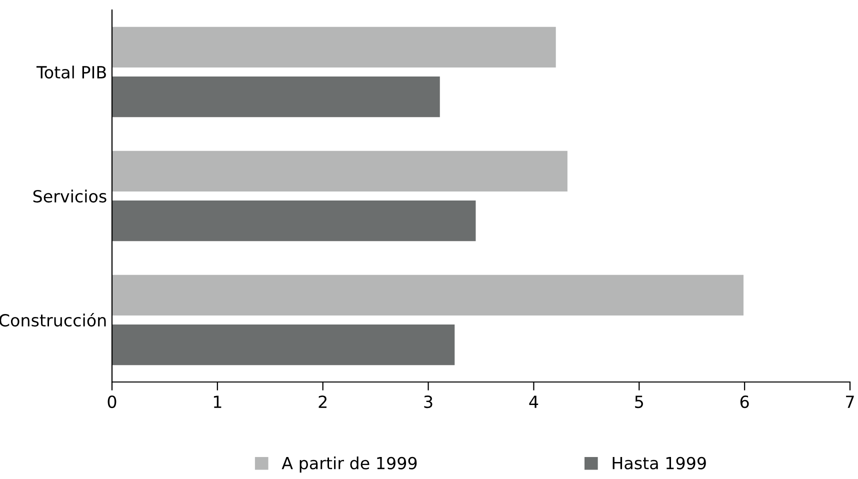 Image resolution: width=858 pixels, height=479 pixels. What do you see at coordinates (112, 401) in the screenshot?
I see `x-tick-label: 0` at bounding box center [112, 401].